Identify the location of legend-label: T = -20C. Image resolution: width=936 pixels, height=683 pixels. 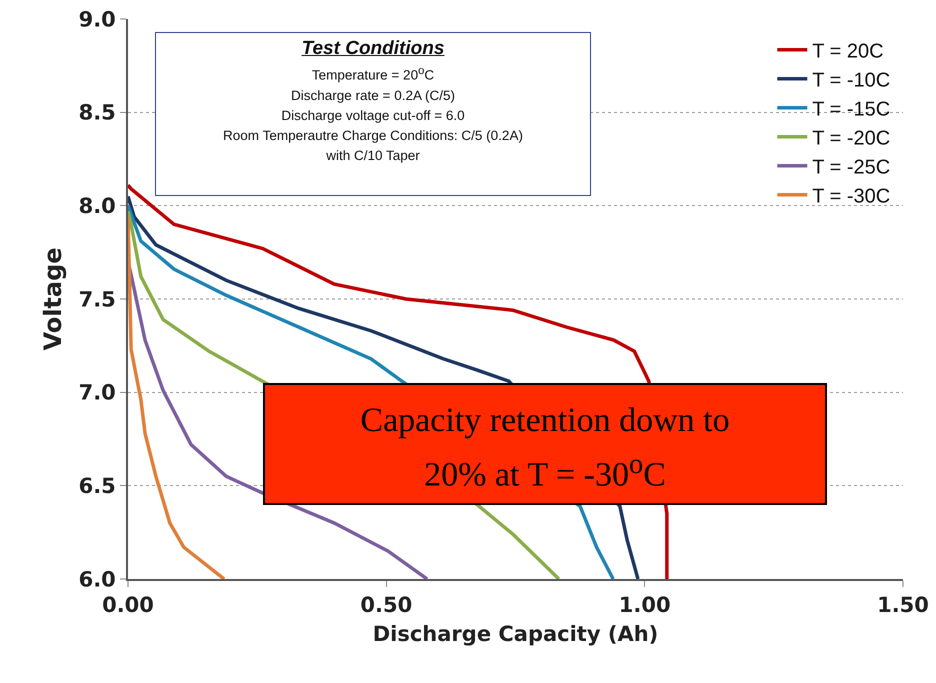
(851, 139).